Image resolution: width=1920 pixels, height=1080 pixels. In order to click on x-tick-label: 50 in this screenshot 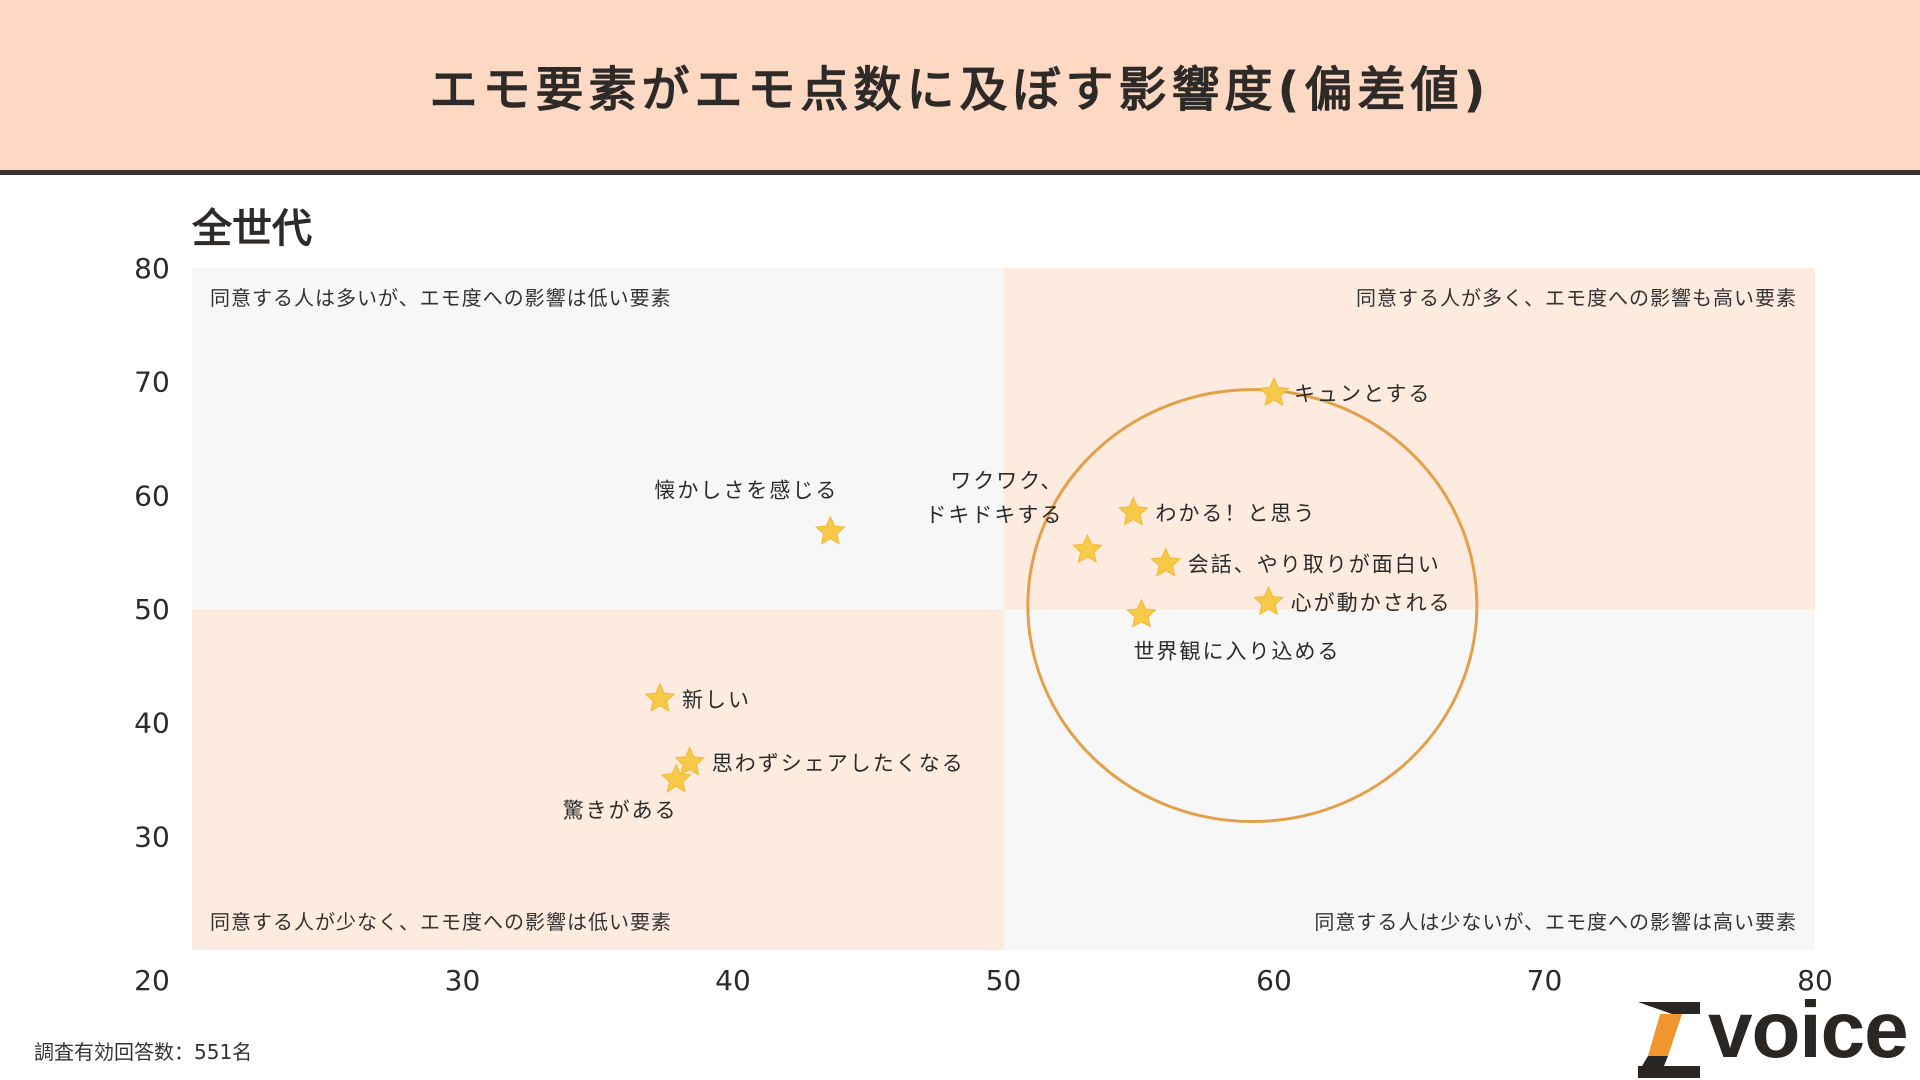, I will do `click(1004, 980)`.